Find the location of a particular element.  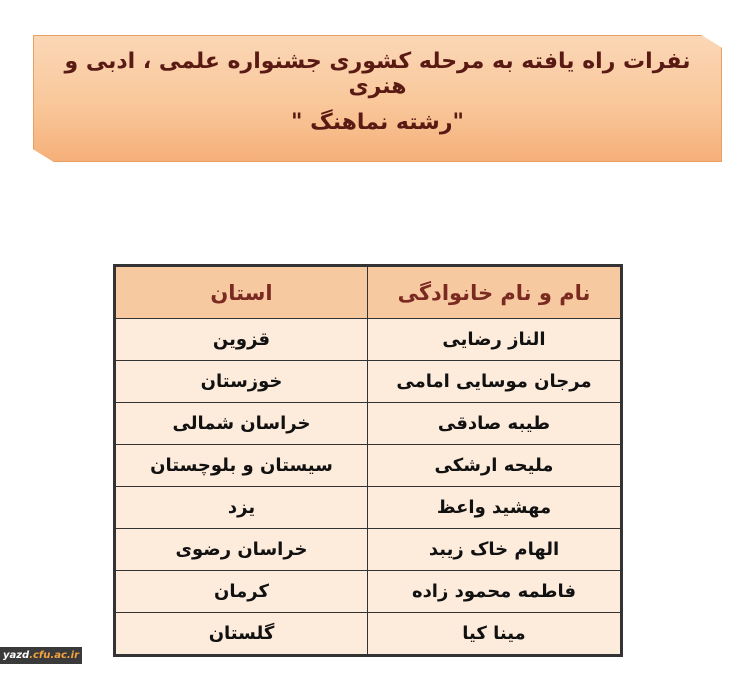

cell-province: کرمان is located at coordinates (241, 591).